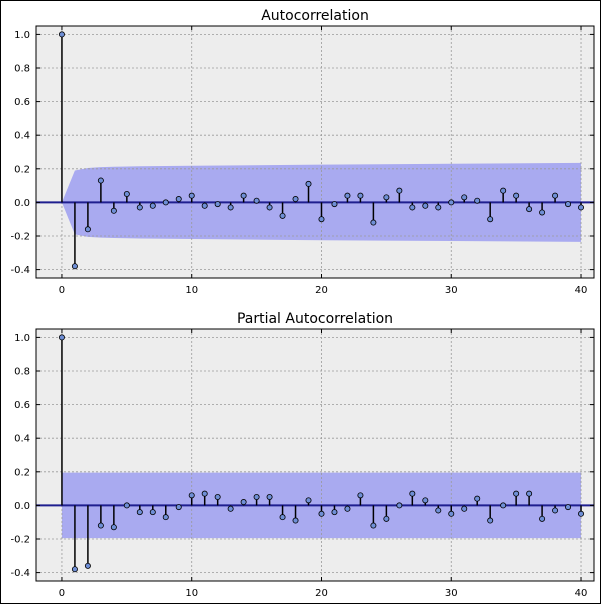  What do you see at coordinates (62, 290) in the screenshot?
I see `x-tick-label: 0` at bounding box center [62, 290].